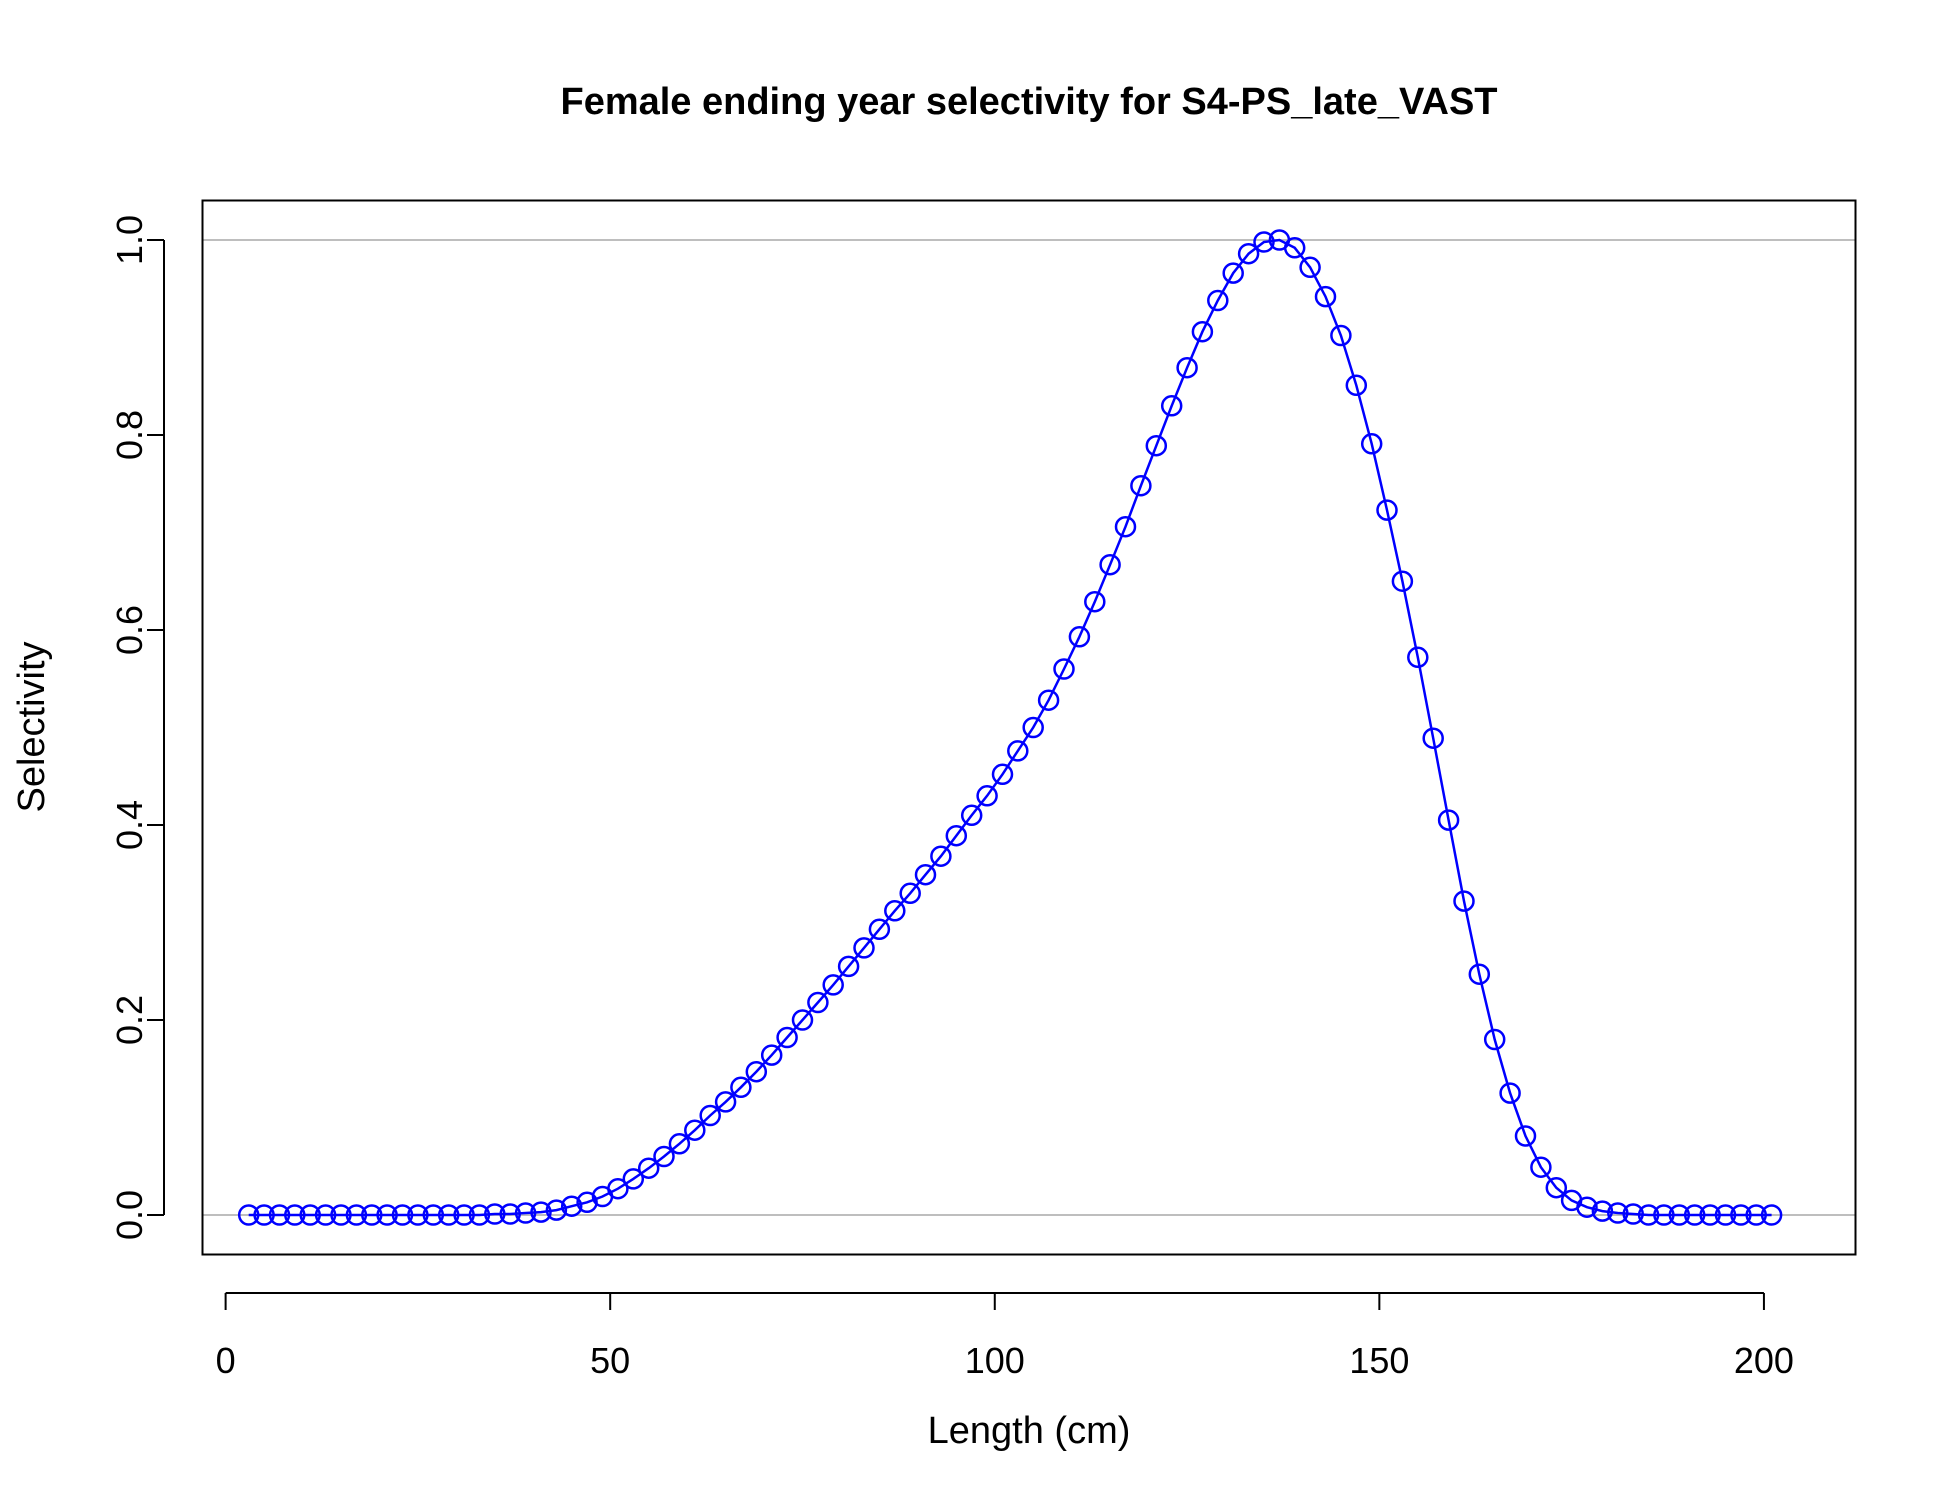 This screenshot has height=1500, width=1950. Describe the element at coordinates (1764, 1360) in the screenshot. I see `x-tick-label: 200` at that location.